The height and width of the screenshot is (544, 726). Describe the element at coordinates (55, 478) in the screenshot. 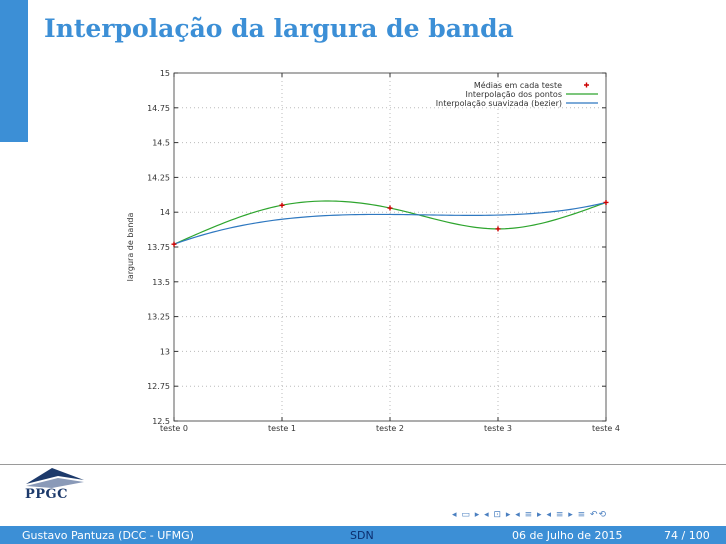

I see `ppgc-logo-icon` at that location.